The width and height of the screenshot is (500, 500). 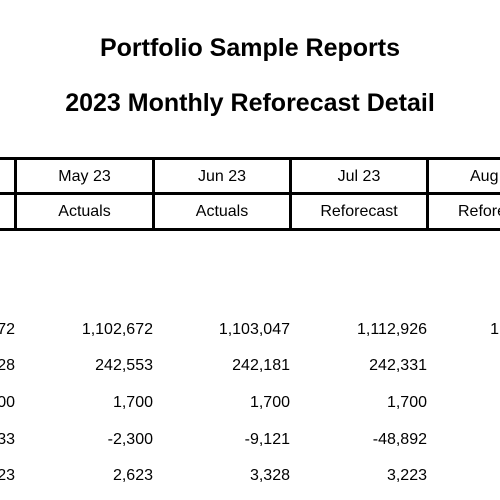 I want to click on table-cell: -9,121, so click(x=267, y=439).